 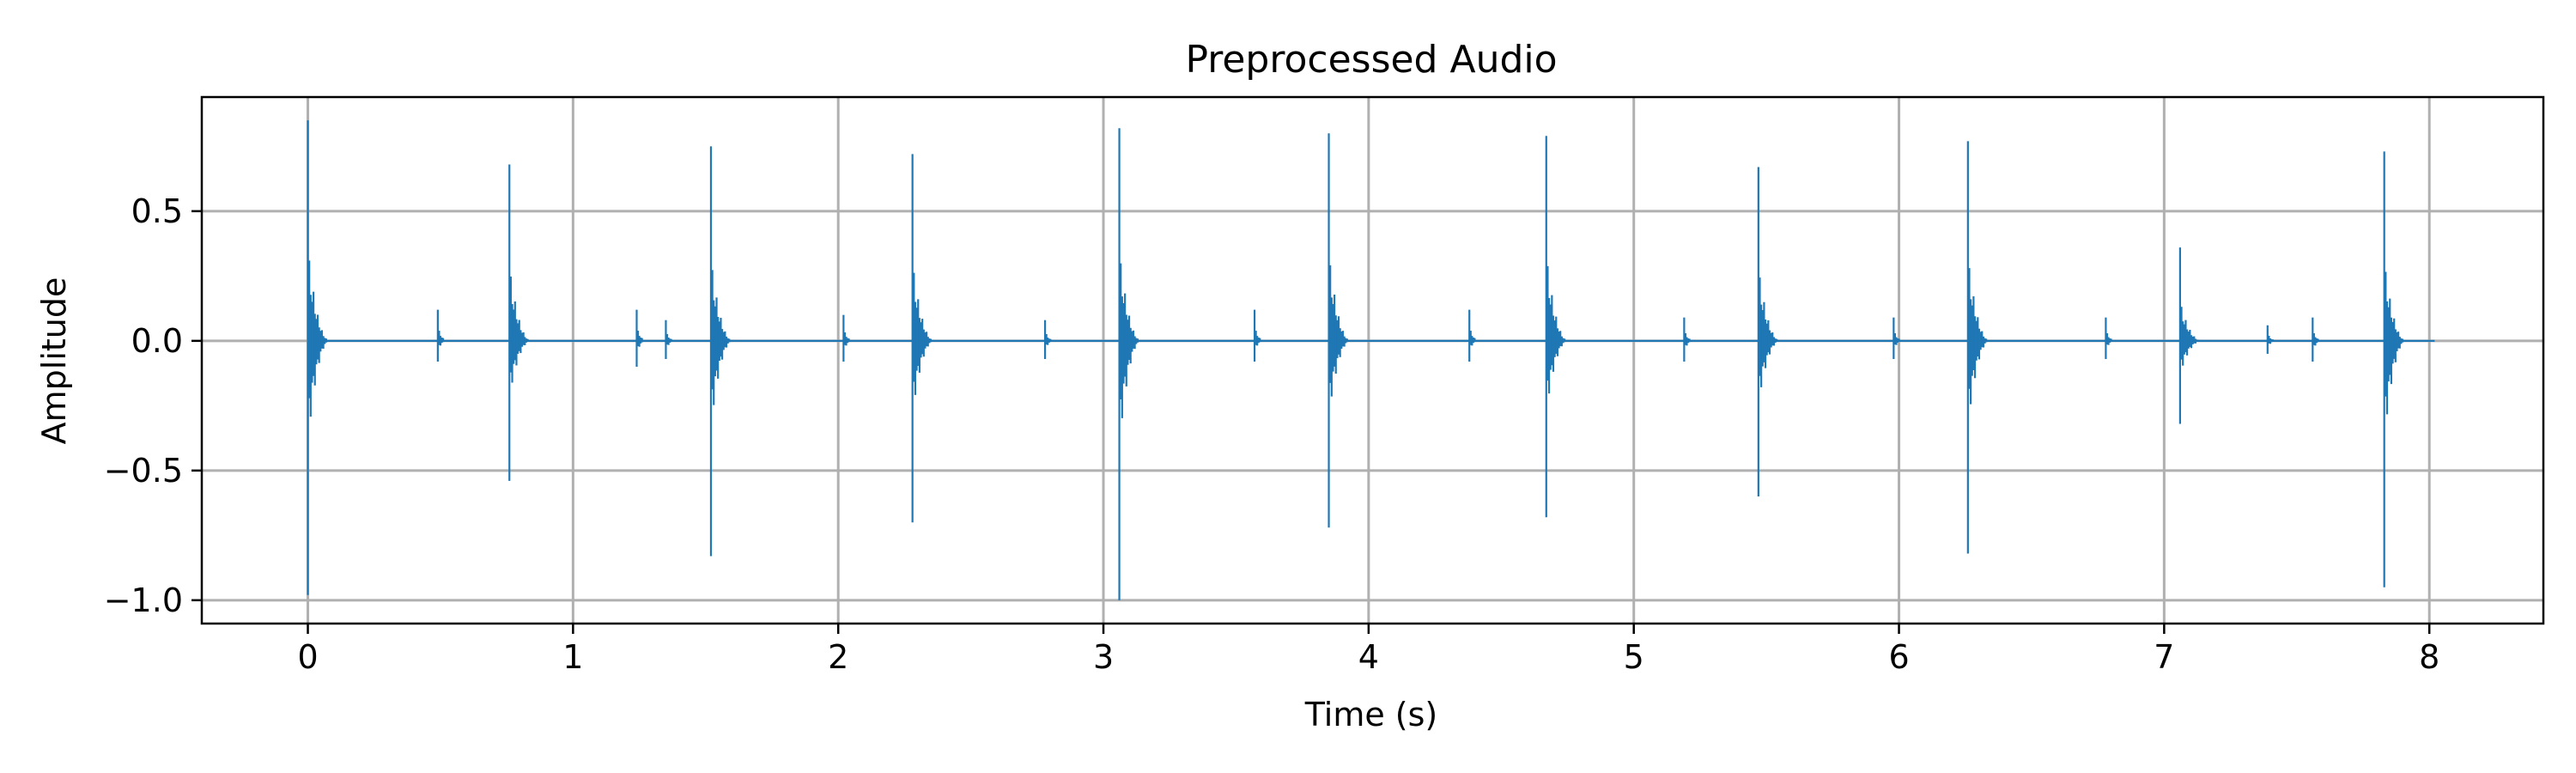 I want to click on x-tick-label: 5, so click(x=1634, y=657).